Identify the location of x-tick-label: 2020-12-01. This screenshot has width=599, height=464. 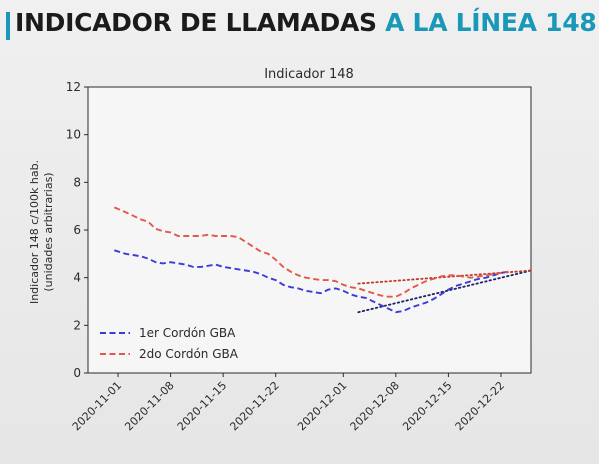
(322, 406).